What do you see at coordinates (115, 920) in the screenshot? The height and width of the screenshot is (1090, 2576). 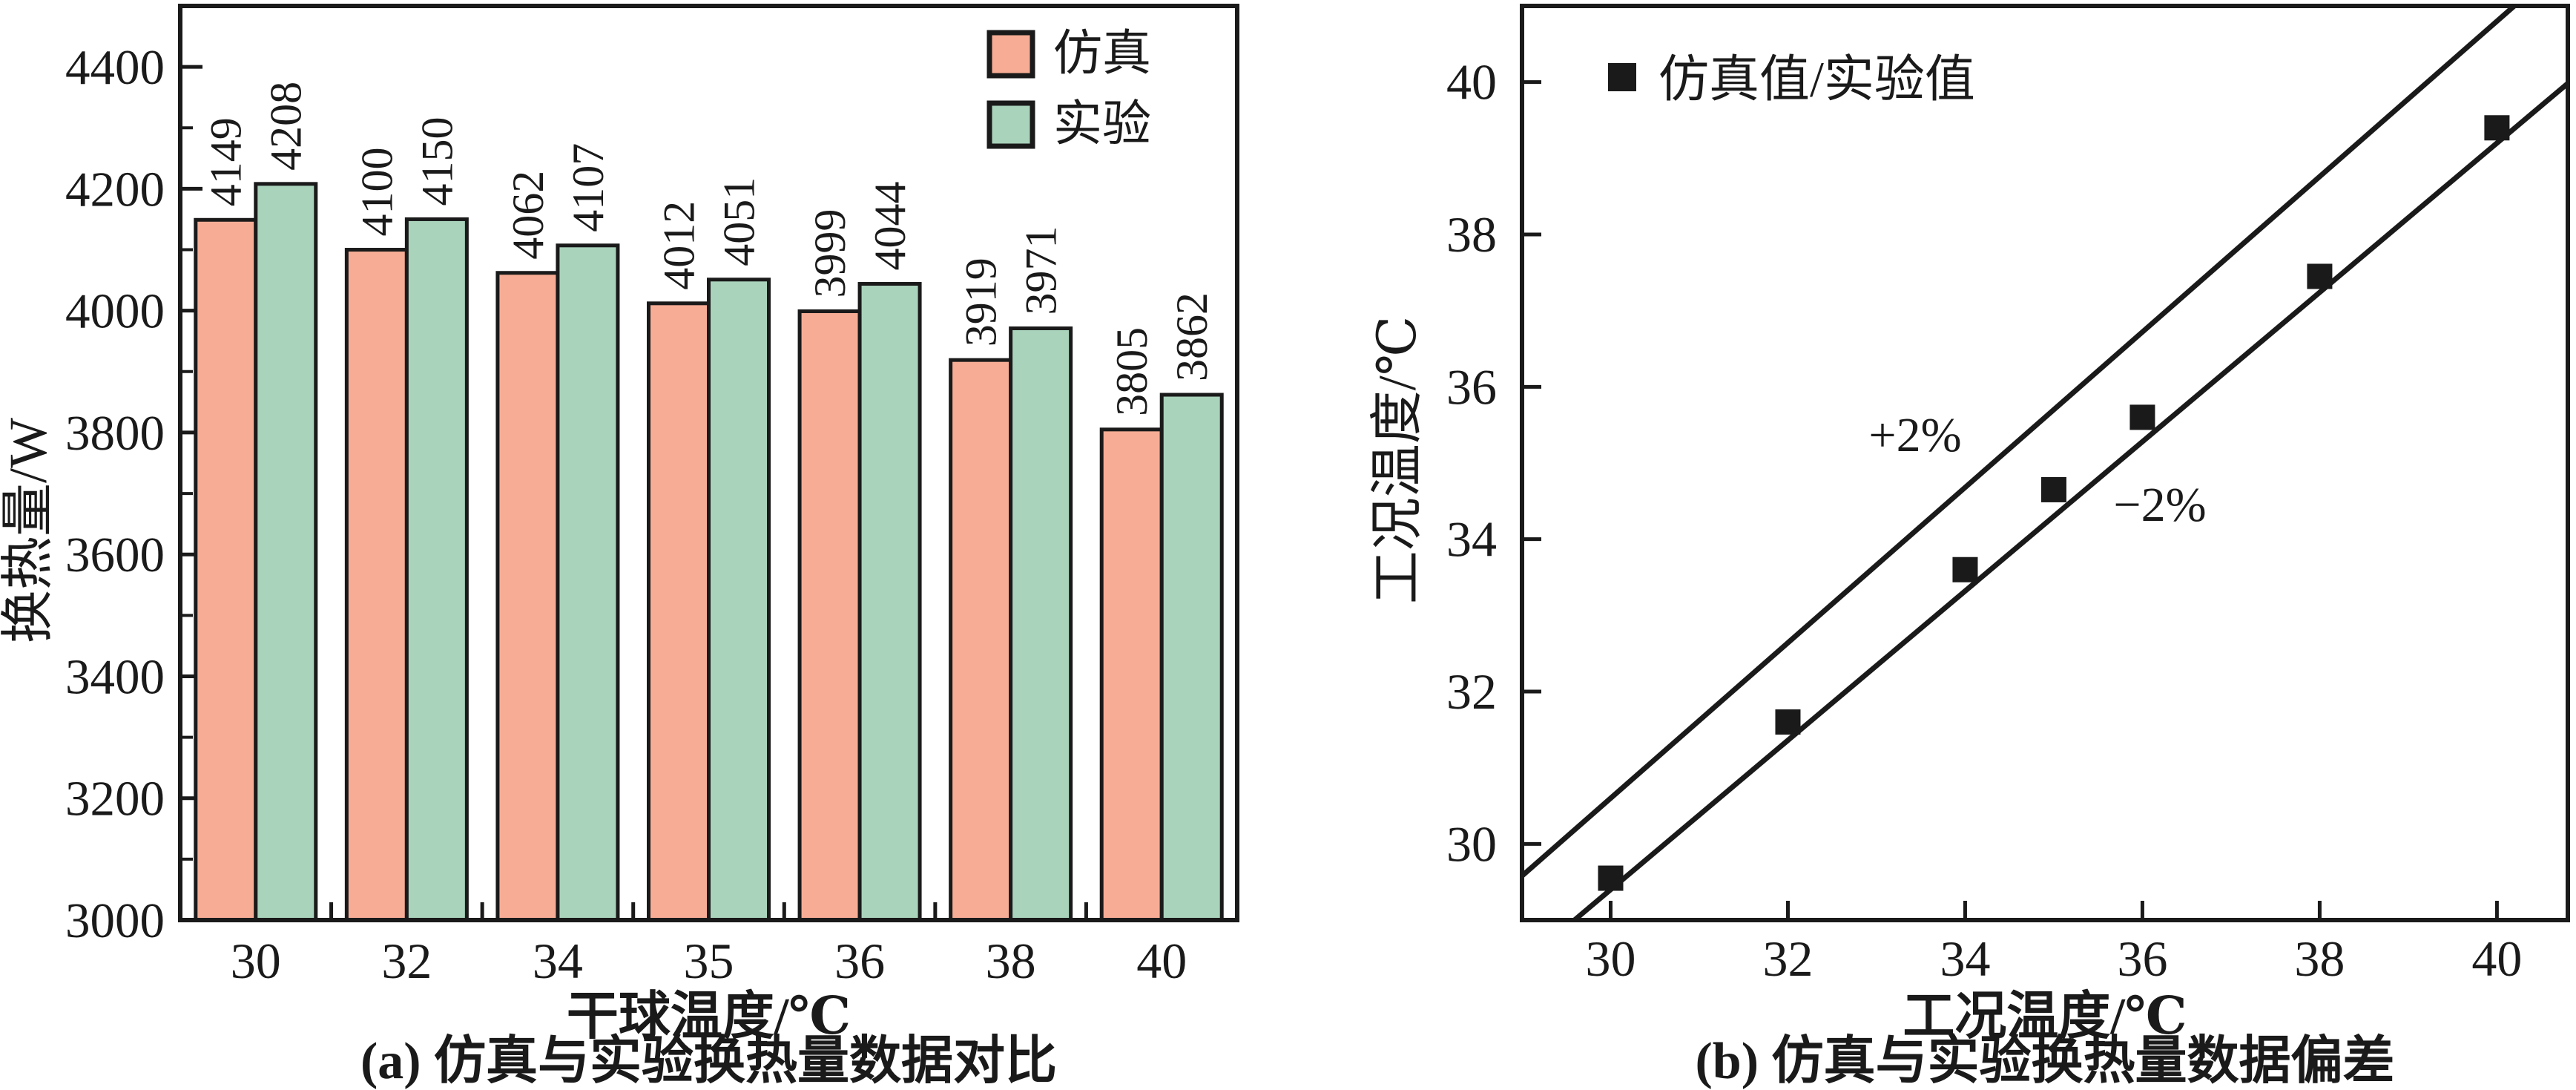 I see `y-tick-label: 3000` at bounding box center [115, 920].